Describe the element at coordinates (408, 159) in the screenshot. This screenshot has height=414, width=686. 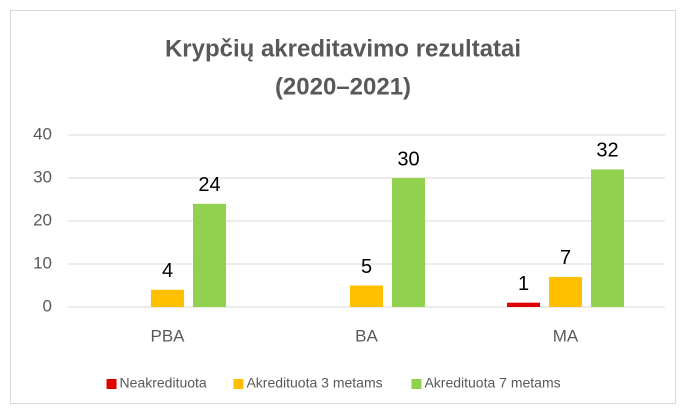
I see `data-label: 30` at that location.